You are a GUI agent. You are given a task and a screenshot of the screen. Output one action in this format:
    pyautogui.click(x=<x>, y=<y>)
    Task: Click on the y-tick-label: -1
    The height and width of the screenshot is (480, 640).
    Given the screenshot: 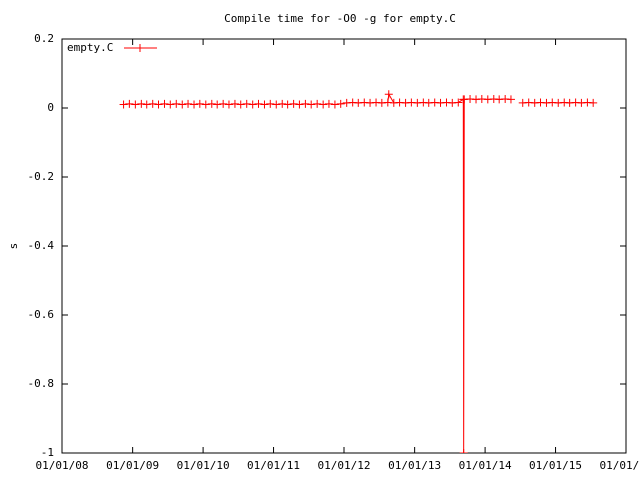 What is the action you would take?
    pyautogui.click(x=47, y=452)
    